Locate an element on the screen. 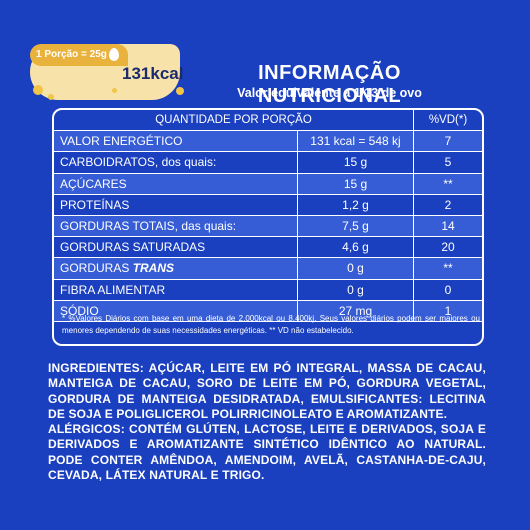 This screenshot has height=530, width=530. row-vd: 20 is located at coordinates (447, 247).